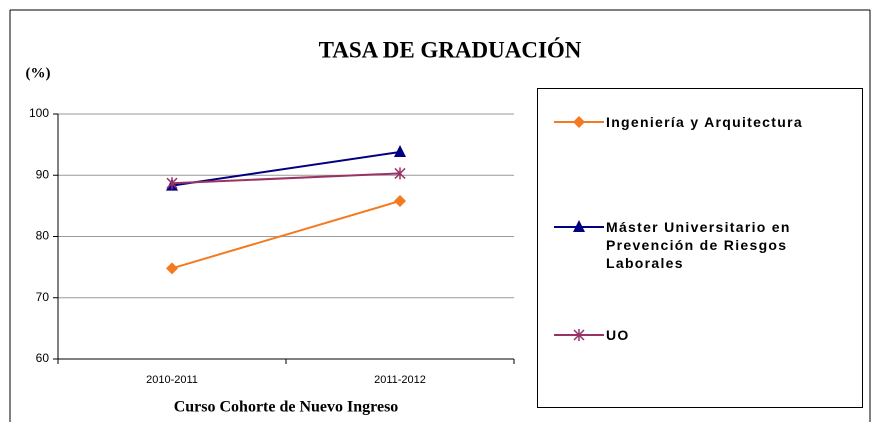 Image resolution: width=879 pixels, height=422 pixels. I want to click on legend-label: UO, so click(618, 335).